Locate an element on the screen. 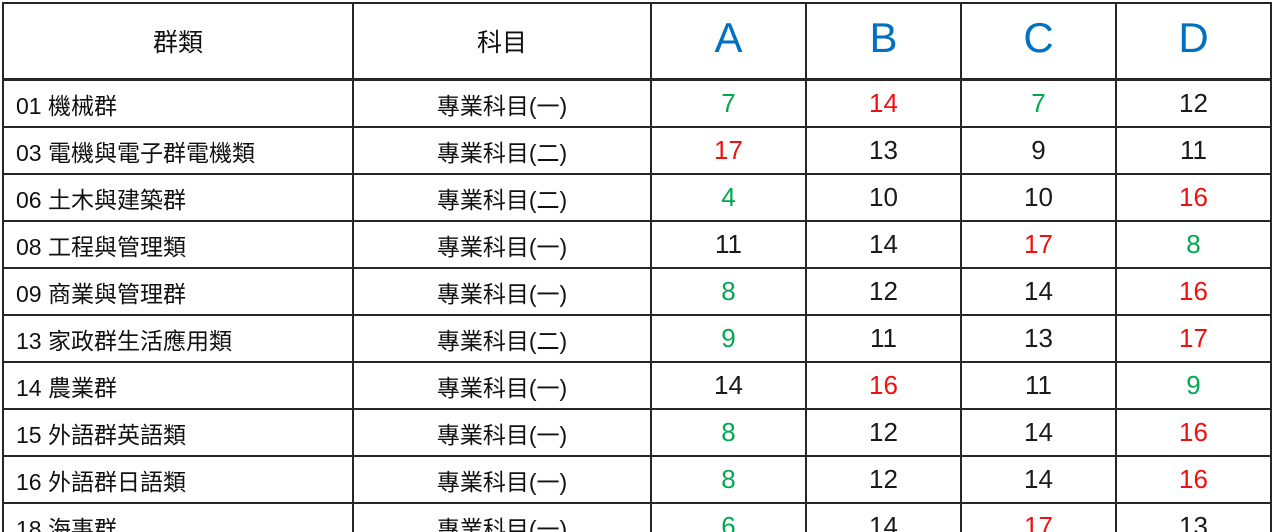 The height and width of the screenshot is (532, 1275). table-row: 13 家政群生活應用類 專業科目(二) 9 11 13 17 is located at coordinates (637, 338).